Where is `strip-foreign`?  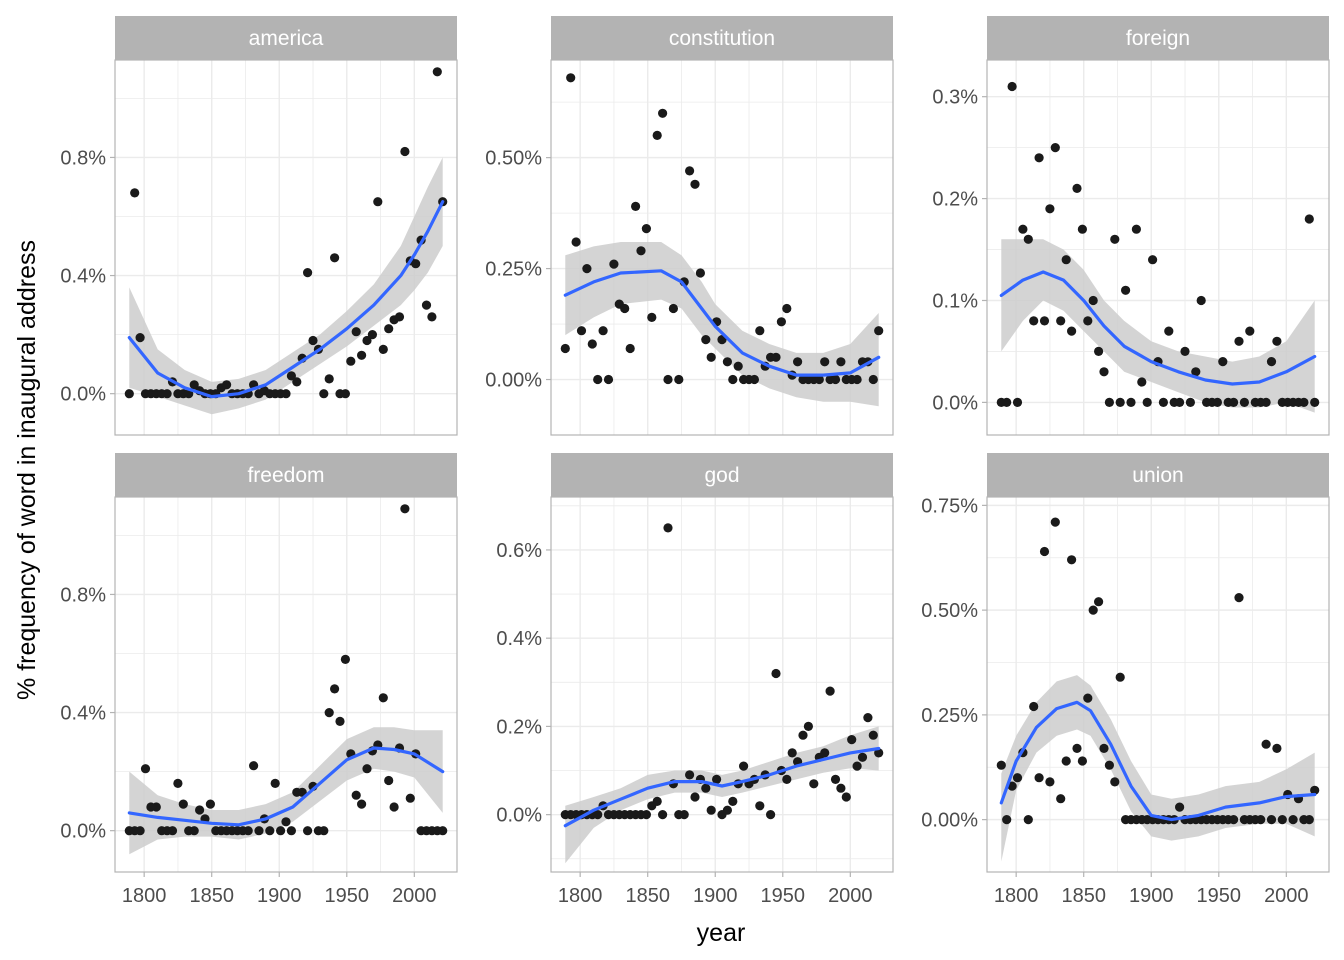
strip-foreign is located at coordinates (1158, 38).